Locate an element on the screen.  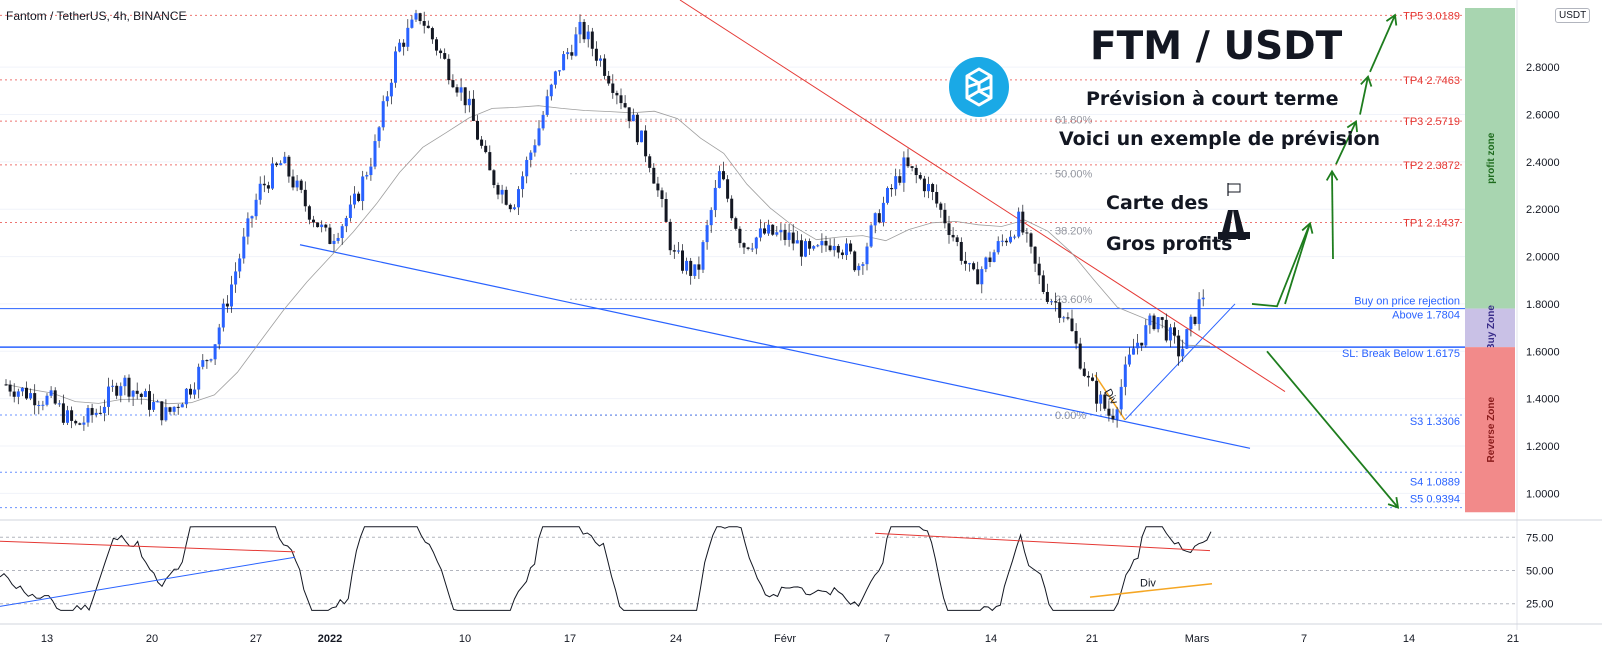
time-tick-label: 21 is located at coordinates (1513, 639).